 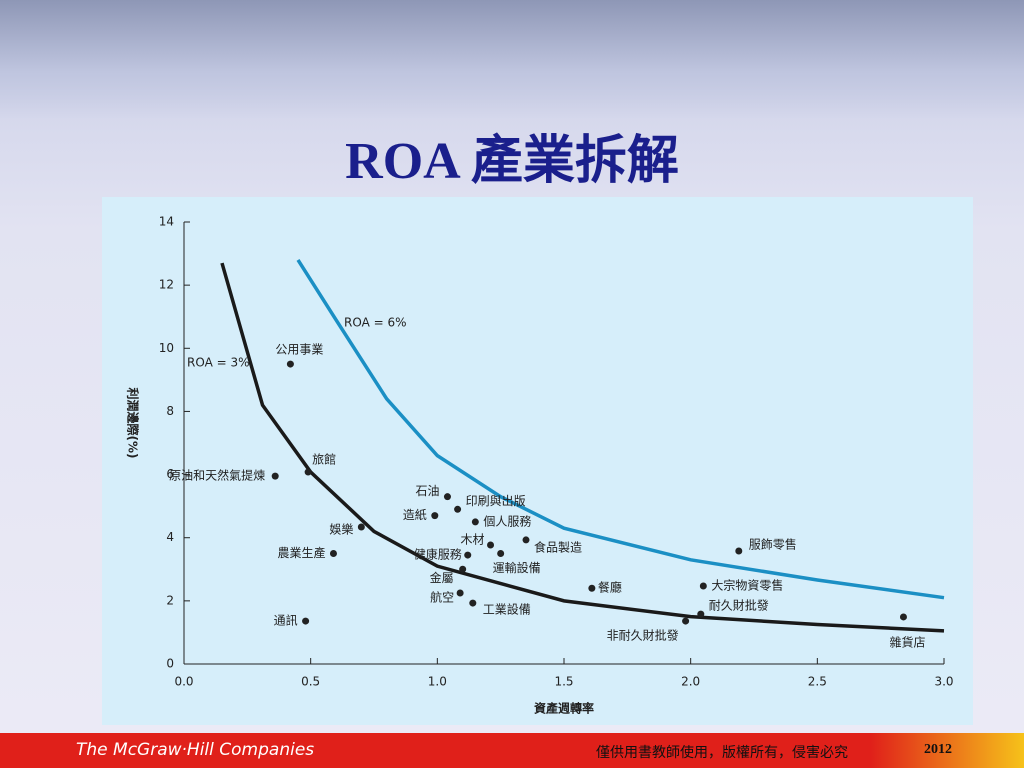 What do you see at coordinates (301, 552) in the screenshot?
I see `point-label: 農業生產` at bounding box center [301, 552].